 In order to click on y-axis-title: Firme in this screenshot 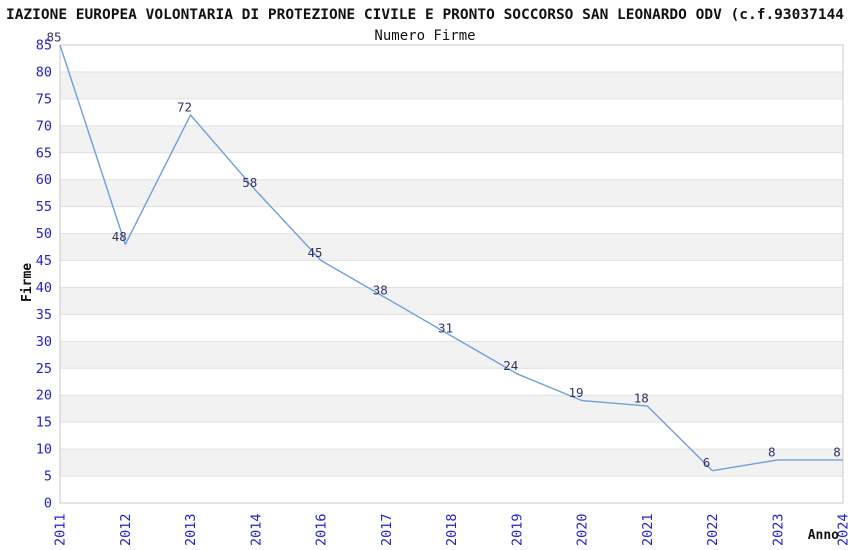, I will do `click(27, 282)`.